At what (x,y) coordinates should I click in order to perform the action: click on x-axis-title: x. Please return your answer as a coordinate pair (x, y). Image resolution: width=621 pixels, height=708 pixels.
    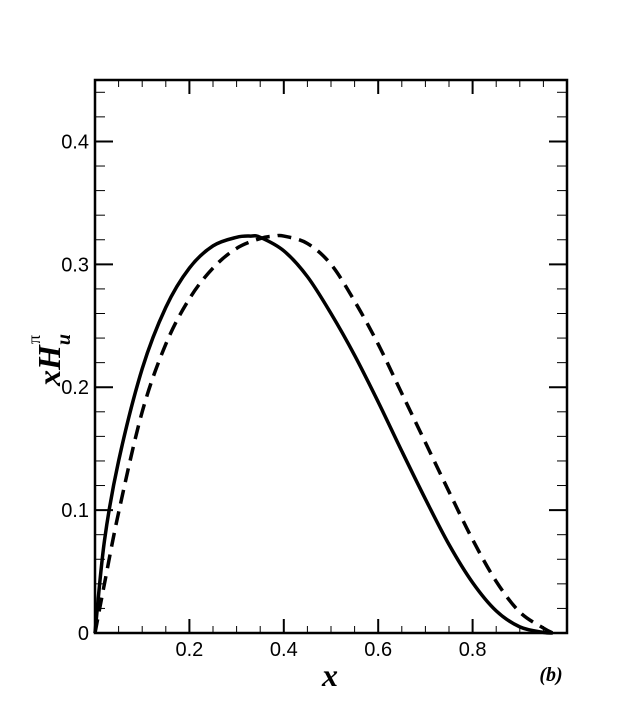
    Looking at the image, I should click on (329, 675).